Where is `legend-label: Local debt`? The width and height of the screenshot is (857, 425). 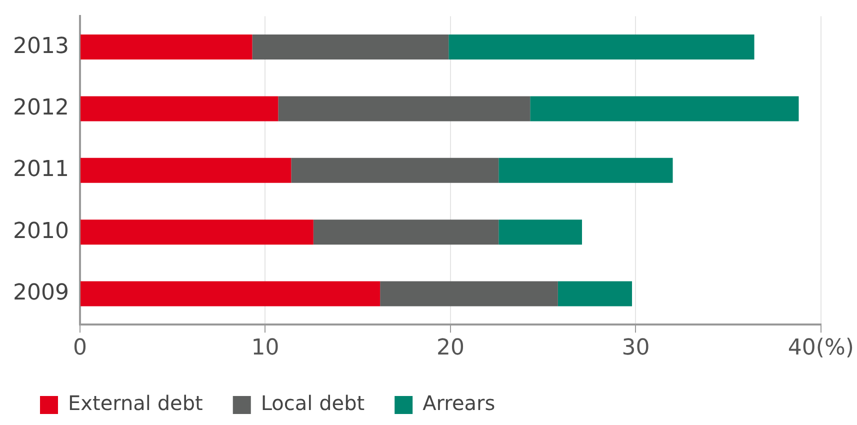
legend-label: Local debt is located at coordinates (312, 403).